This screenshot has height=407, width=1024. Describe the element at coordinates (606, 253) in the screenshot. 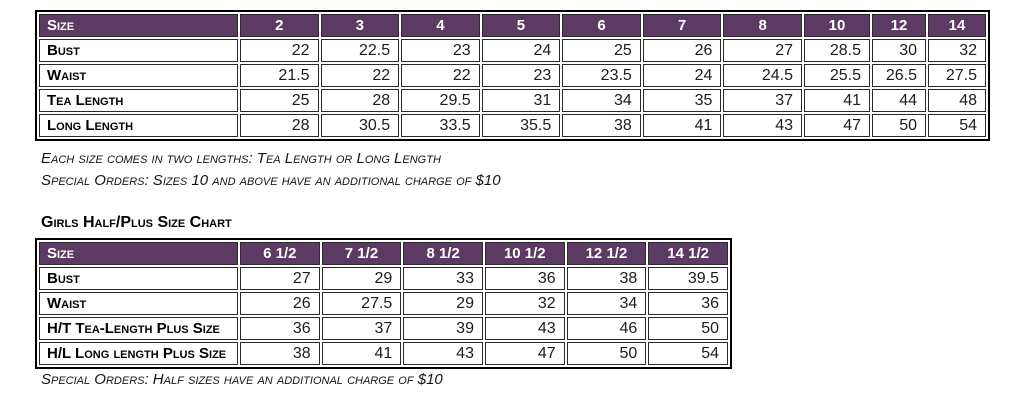

I see `size-header-cell: 12 1/2` at that location.